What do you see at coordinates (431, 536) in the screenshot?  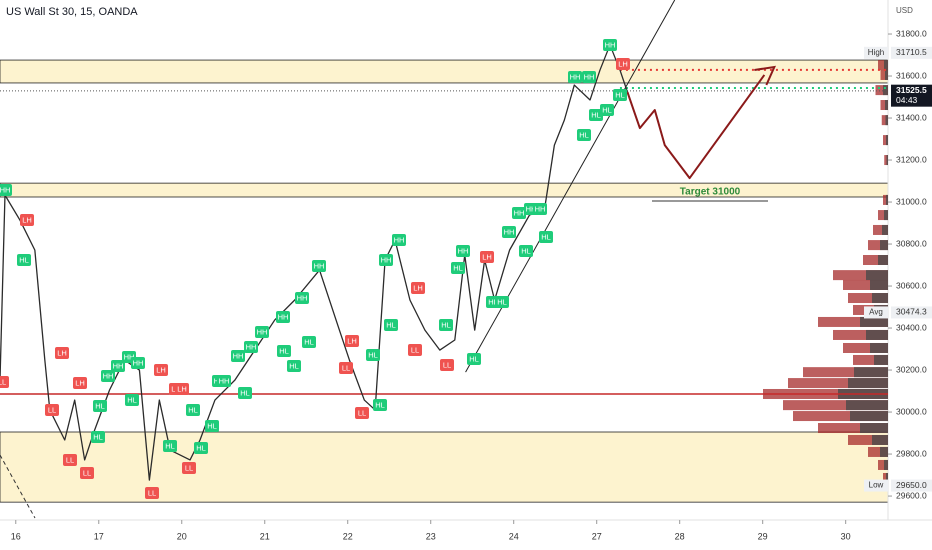 I see `x-tick-label: 23` at bounding box center [431, 536].